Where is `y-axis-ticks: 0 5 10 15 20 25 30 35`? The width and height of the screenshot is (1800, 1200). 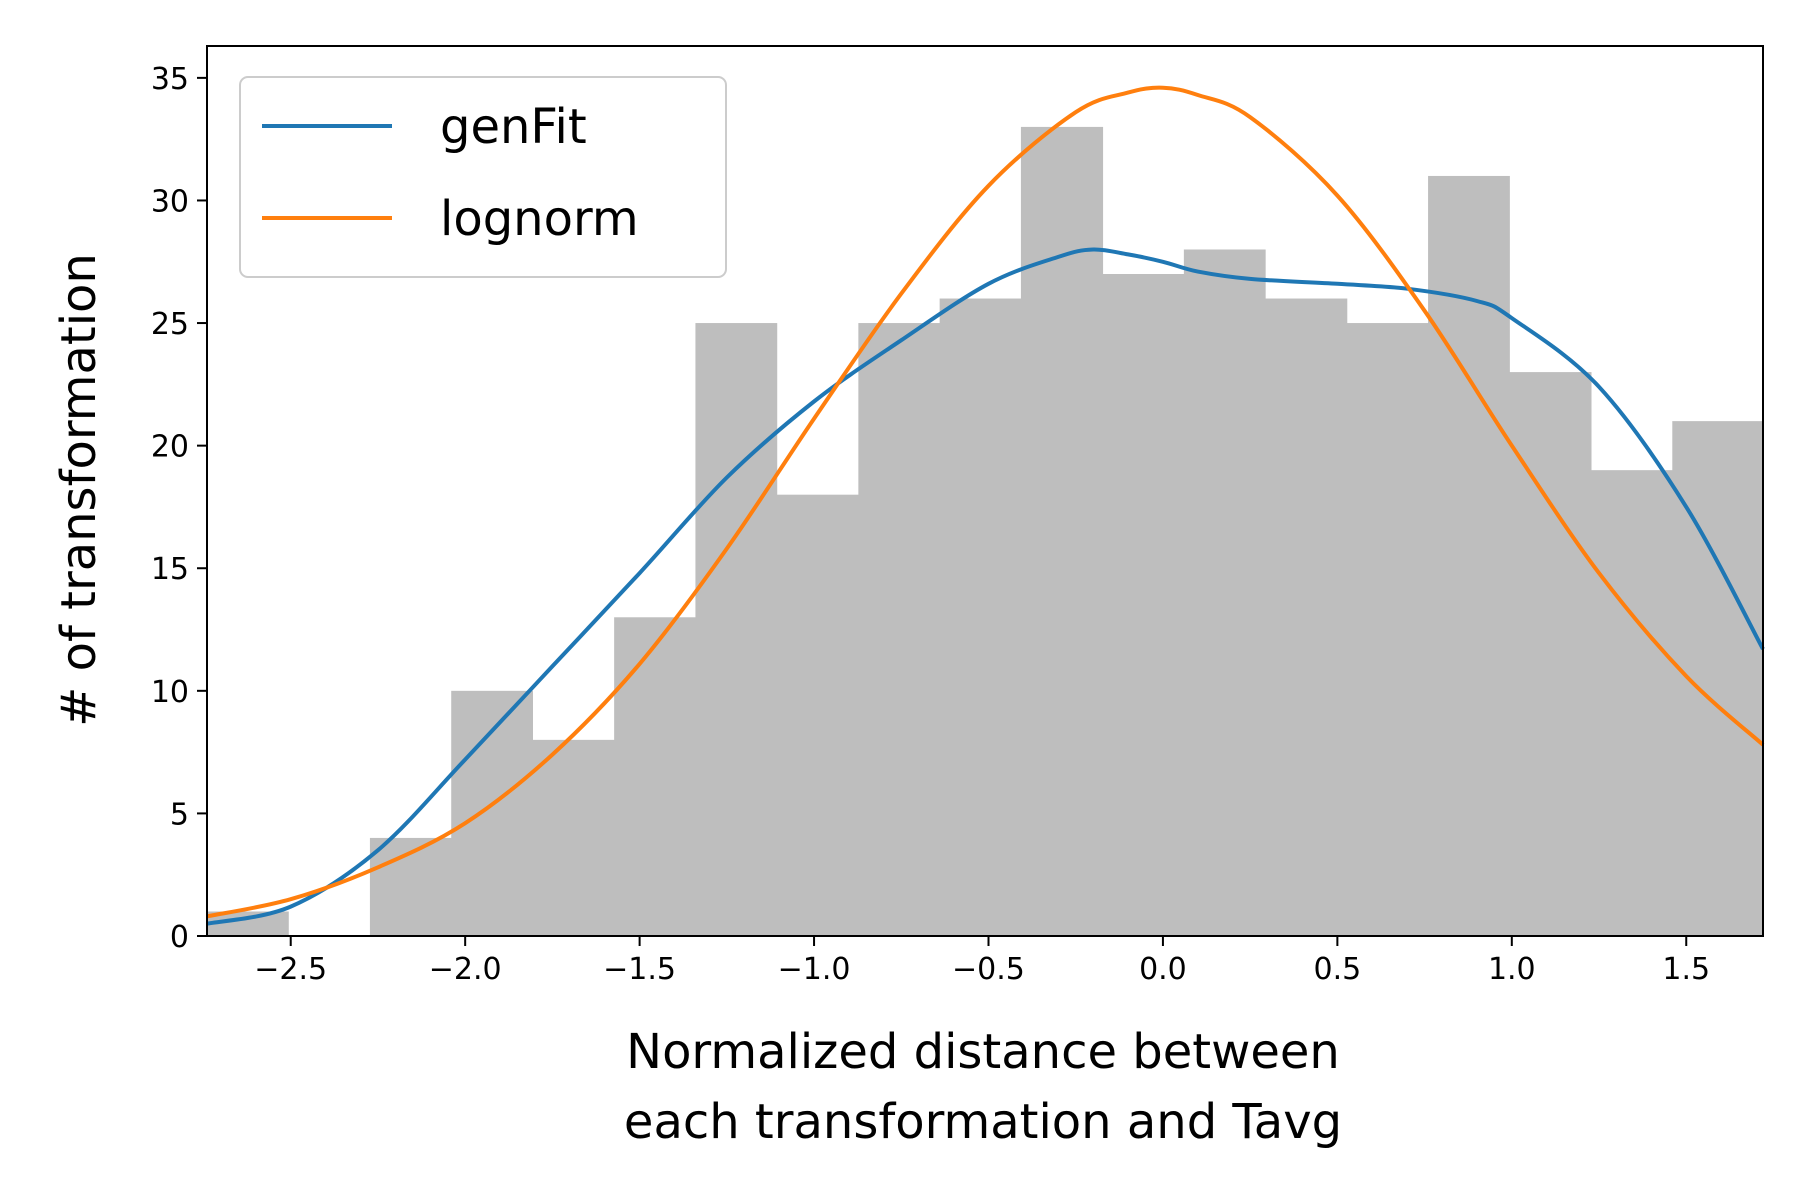 y-axis-ticks: 0 5 10 15 20 25 30 35 is located at coordinates (179, 508).